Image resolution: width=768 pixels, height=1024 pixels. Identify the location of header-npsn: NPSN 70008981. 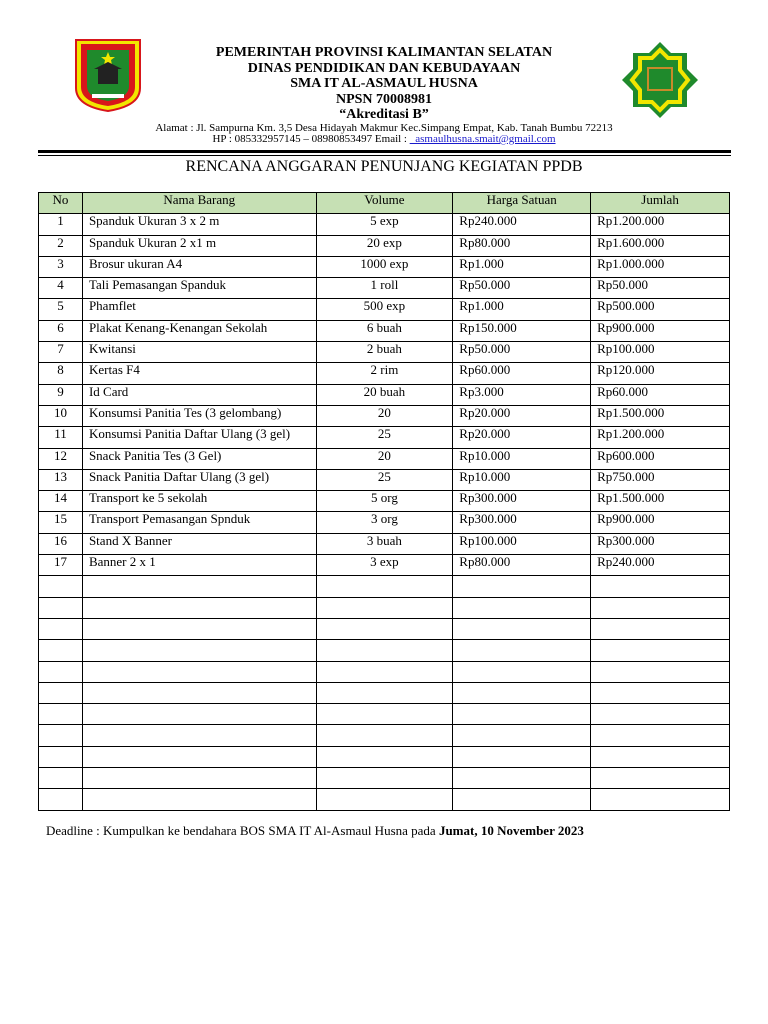
(384, 99).